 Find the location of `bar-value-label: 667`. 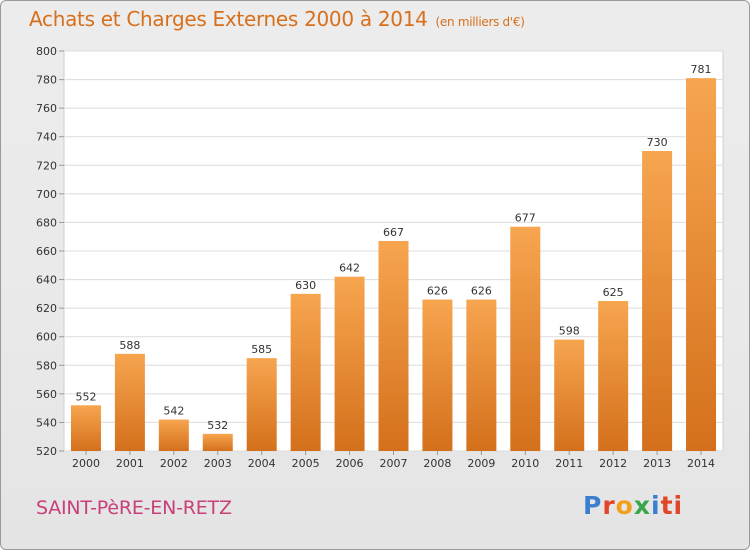

bar-value-label: 667 is located at coordinates (393, 232).